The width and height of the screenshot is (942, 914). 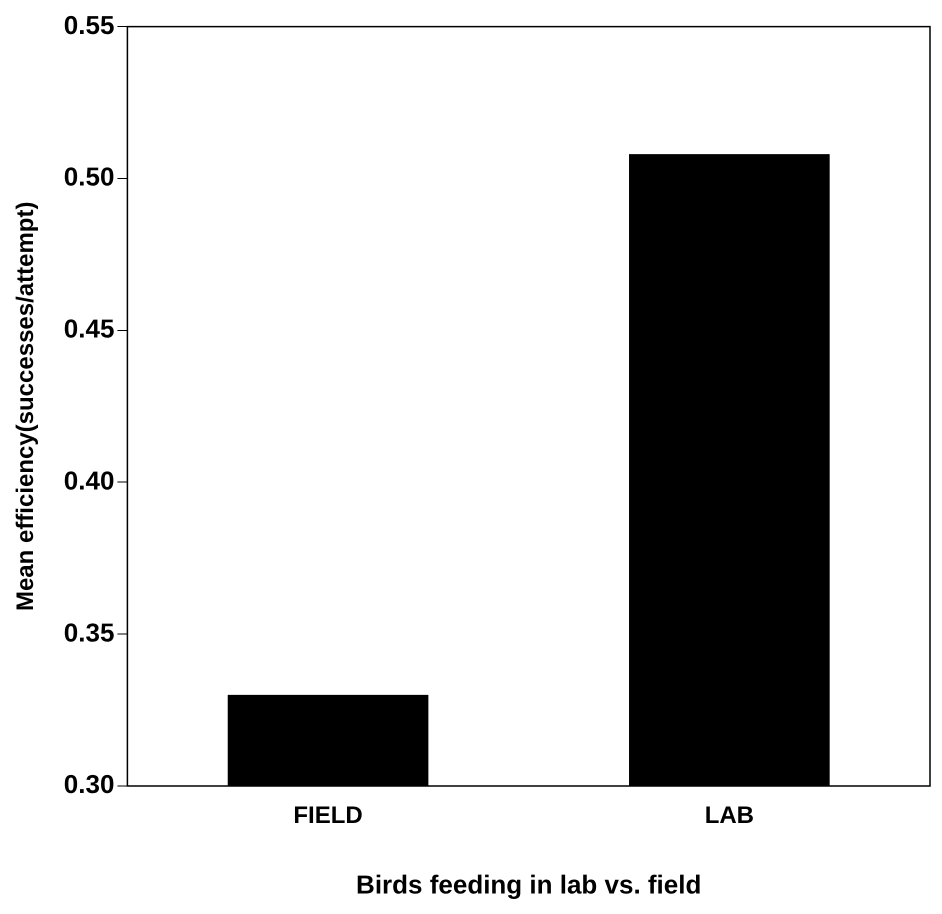 I want to click on x-tick-label: FIELD, so click(x=328, y=816).